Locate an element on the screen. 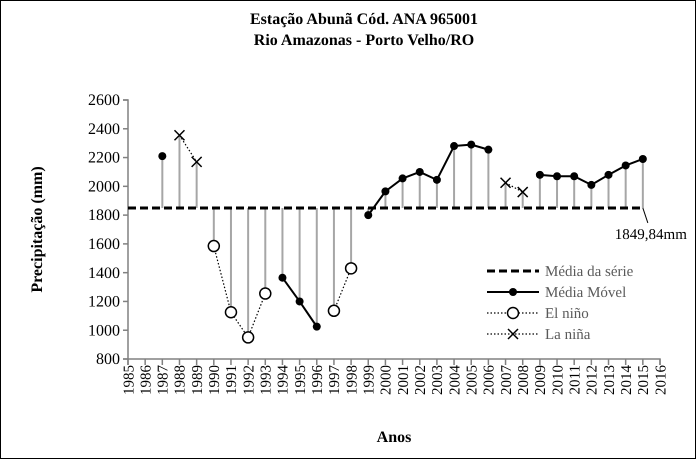 Image resolution: width=696 pixels, height=459 pixels. x-tick-label: 2003 is located at coordinates (438, 380).